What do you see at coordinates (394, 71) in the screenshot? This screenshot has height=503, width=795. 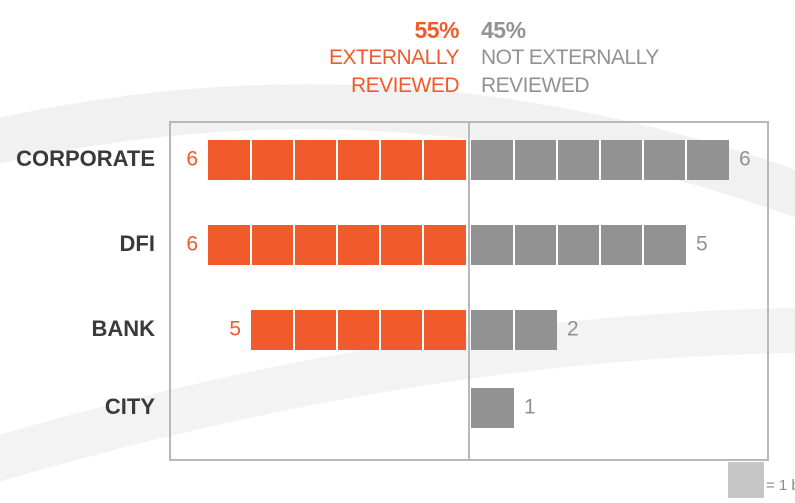 I see `series-name: EXTERNALLY REVIEWED` at bounding box center [394, 71].